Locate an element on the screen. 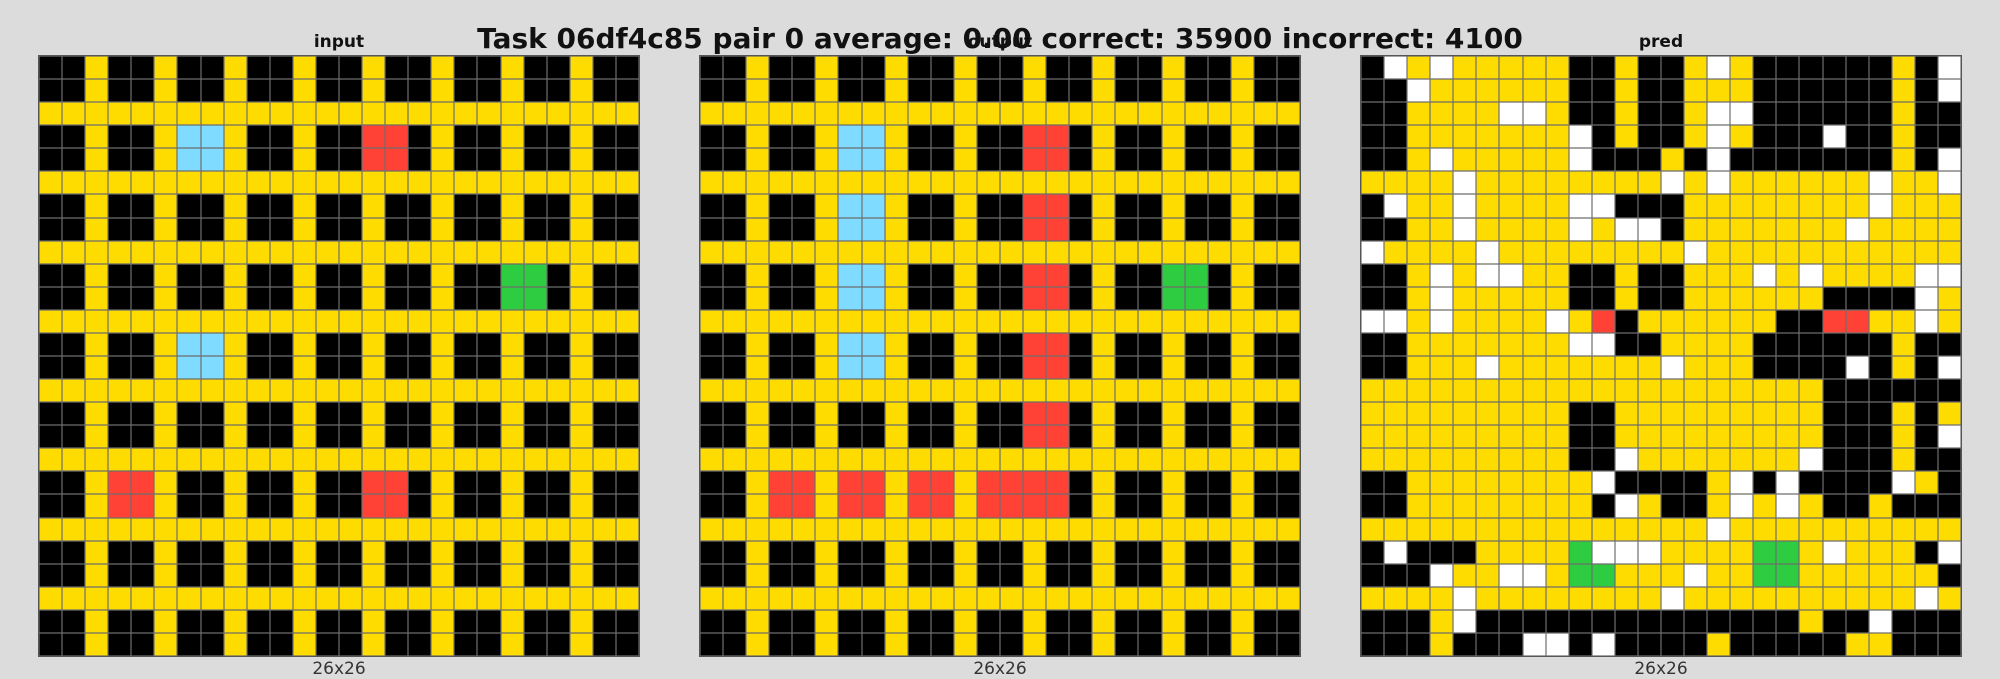 This screenshot has height=679, width=2000. pred-grid-size: 26x26 is located at coordinates (1661, 669).